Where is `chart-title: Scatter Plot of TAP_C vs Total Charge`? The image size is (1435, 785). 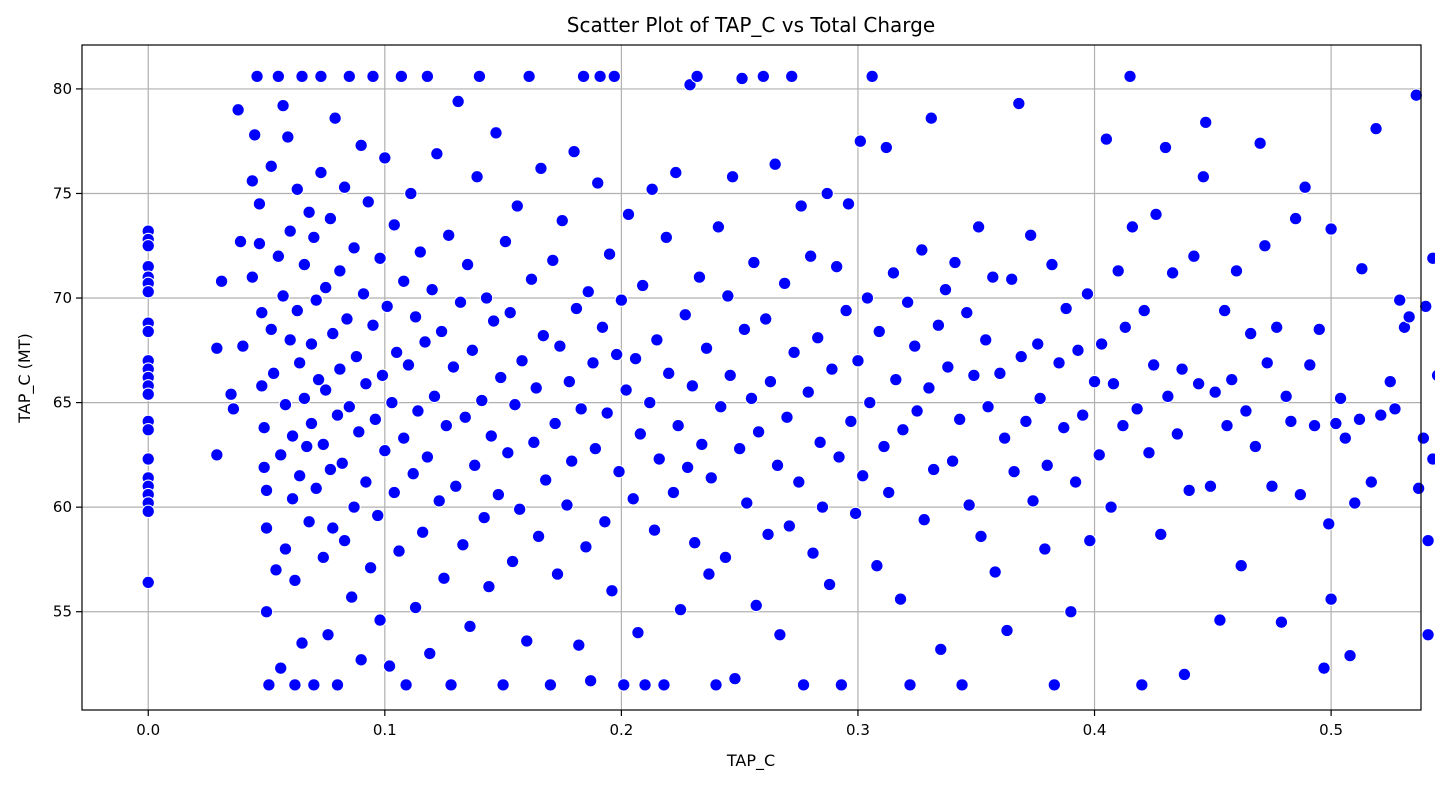 chart-title: Scatter Plot of TAP_C vs Total Charge is located at coordinates (751, 25).